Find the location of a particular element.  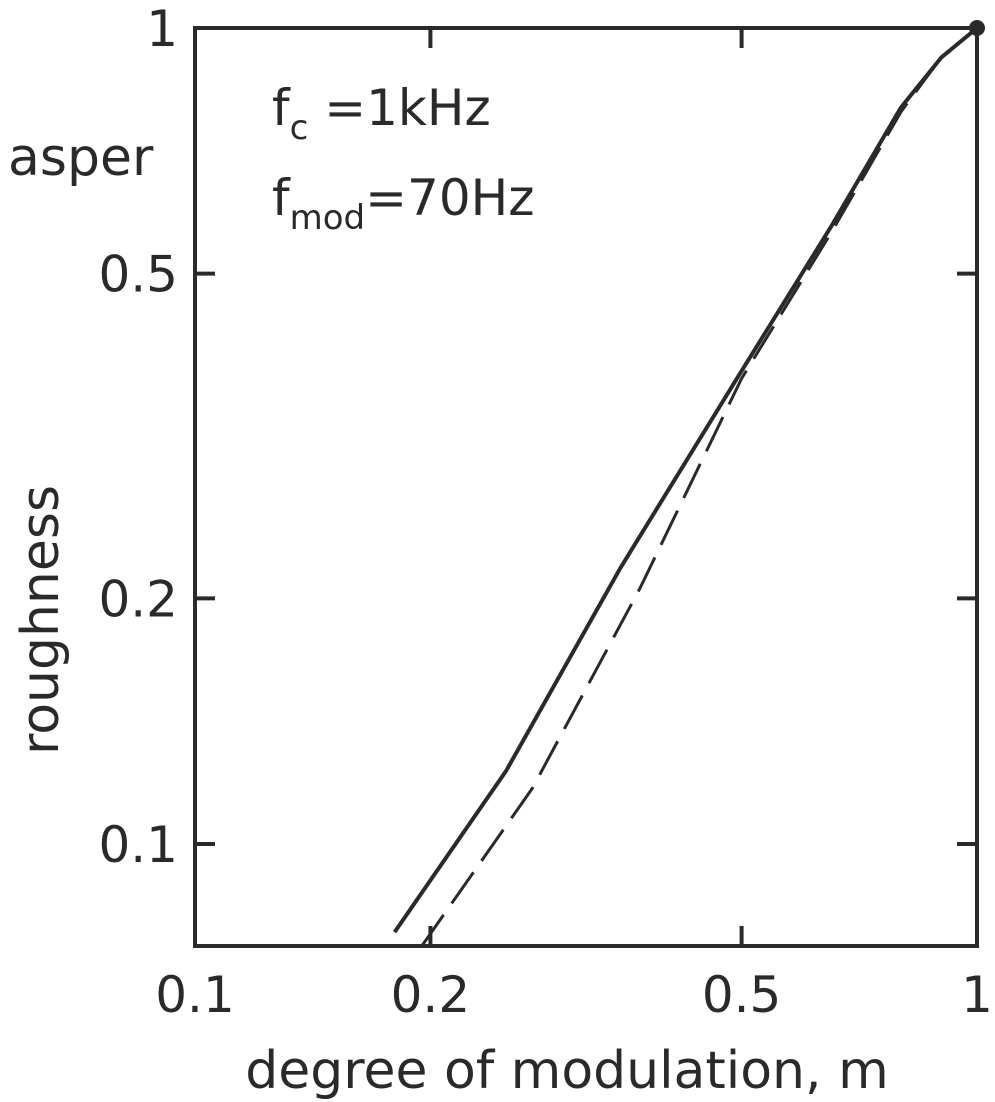

y-tick-label-3: 1 is located at coordinates (162, 29).